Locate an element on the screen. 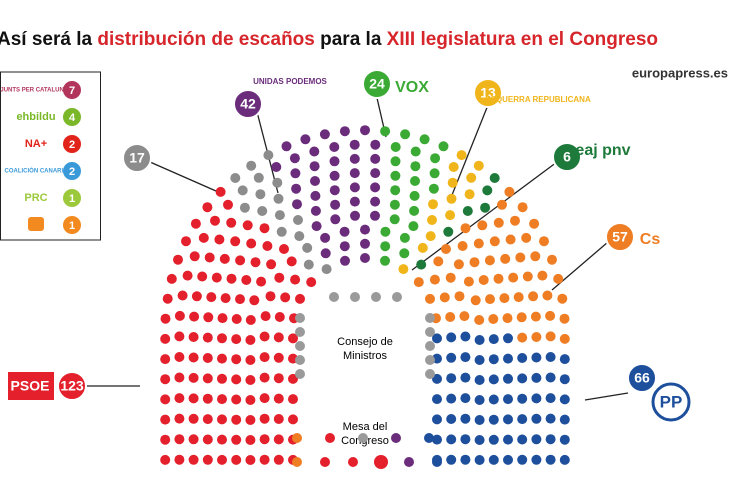  seat-count: 4 is located at coordinates (72, 118).